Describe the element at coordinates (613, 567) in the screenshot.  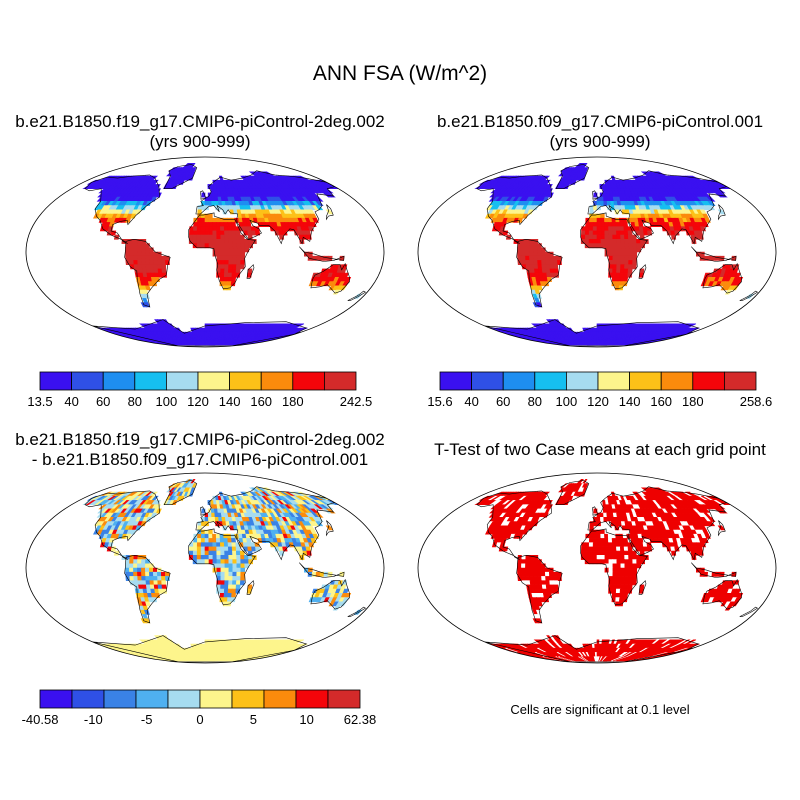
I see `coastline-africa` at that location.